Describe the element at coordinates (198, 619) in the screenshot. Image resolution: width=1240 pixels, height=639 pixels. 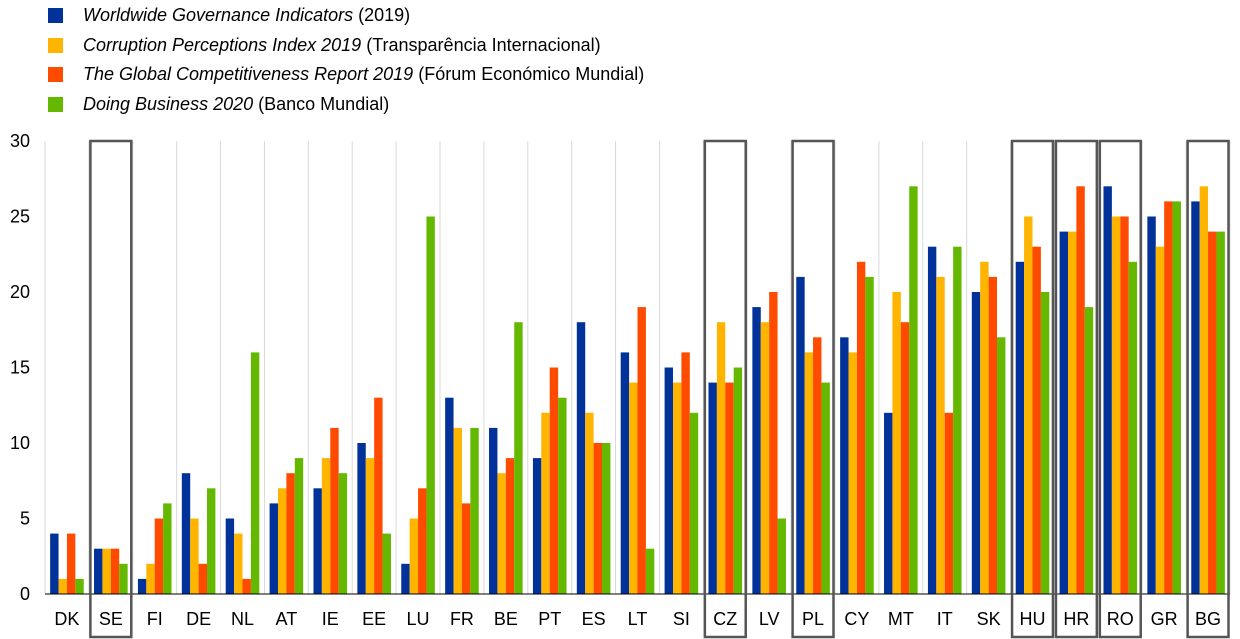
I see `x-tick-label: DE` at that location.